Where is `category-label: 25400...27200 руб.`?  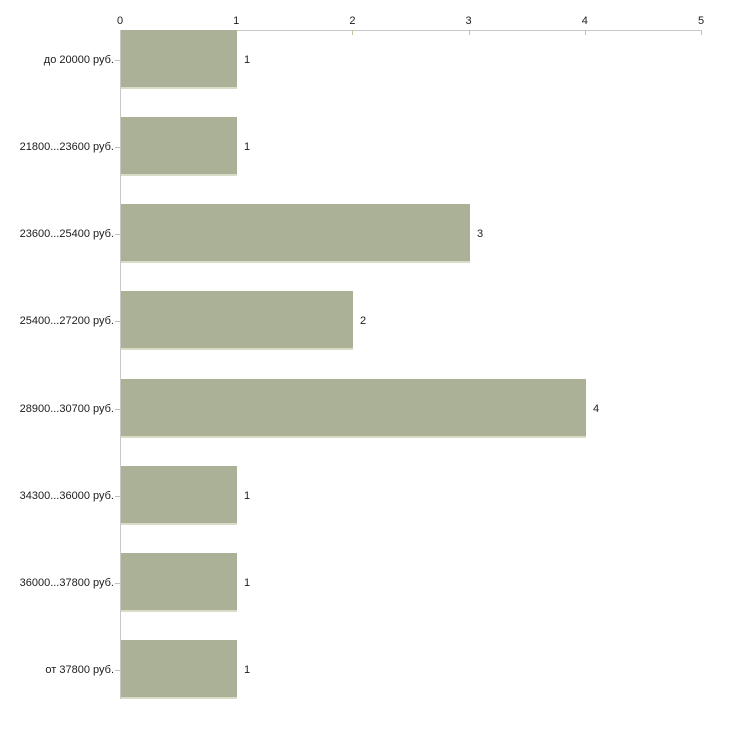 category-label: 25400...27200 руб. is located at coordinates (66, 321).